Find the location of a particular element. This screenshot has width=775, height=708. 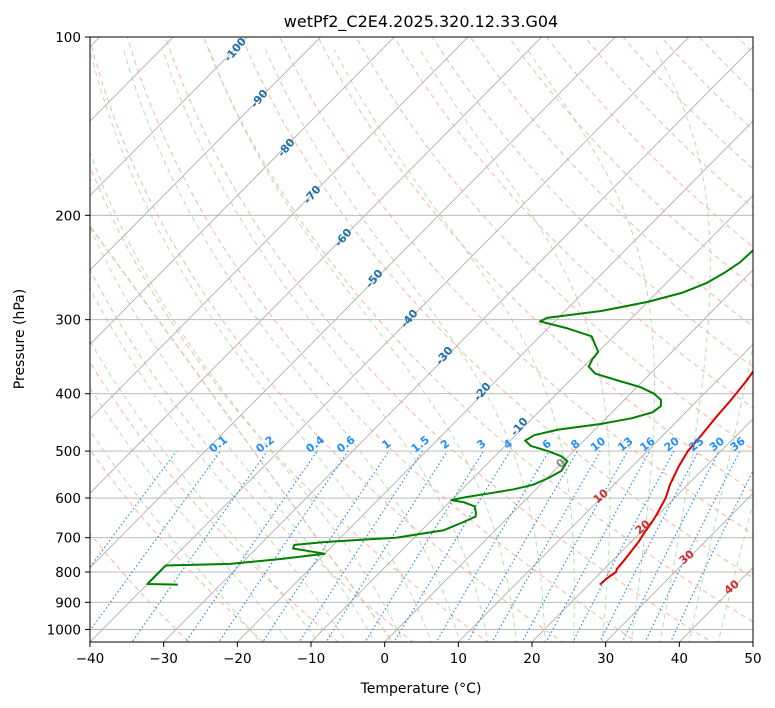

x-tick-label: −10 is located at coordinates (311, 659).